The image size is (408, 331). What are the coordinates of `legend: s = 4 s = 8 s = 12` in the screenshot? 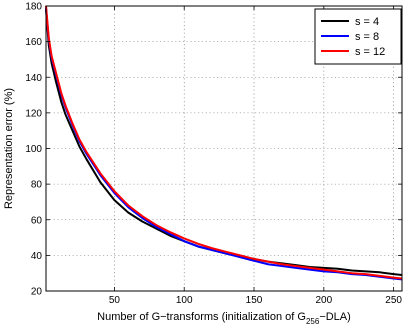 It's located at (358, 36).